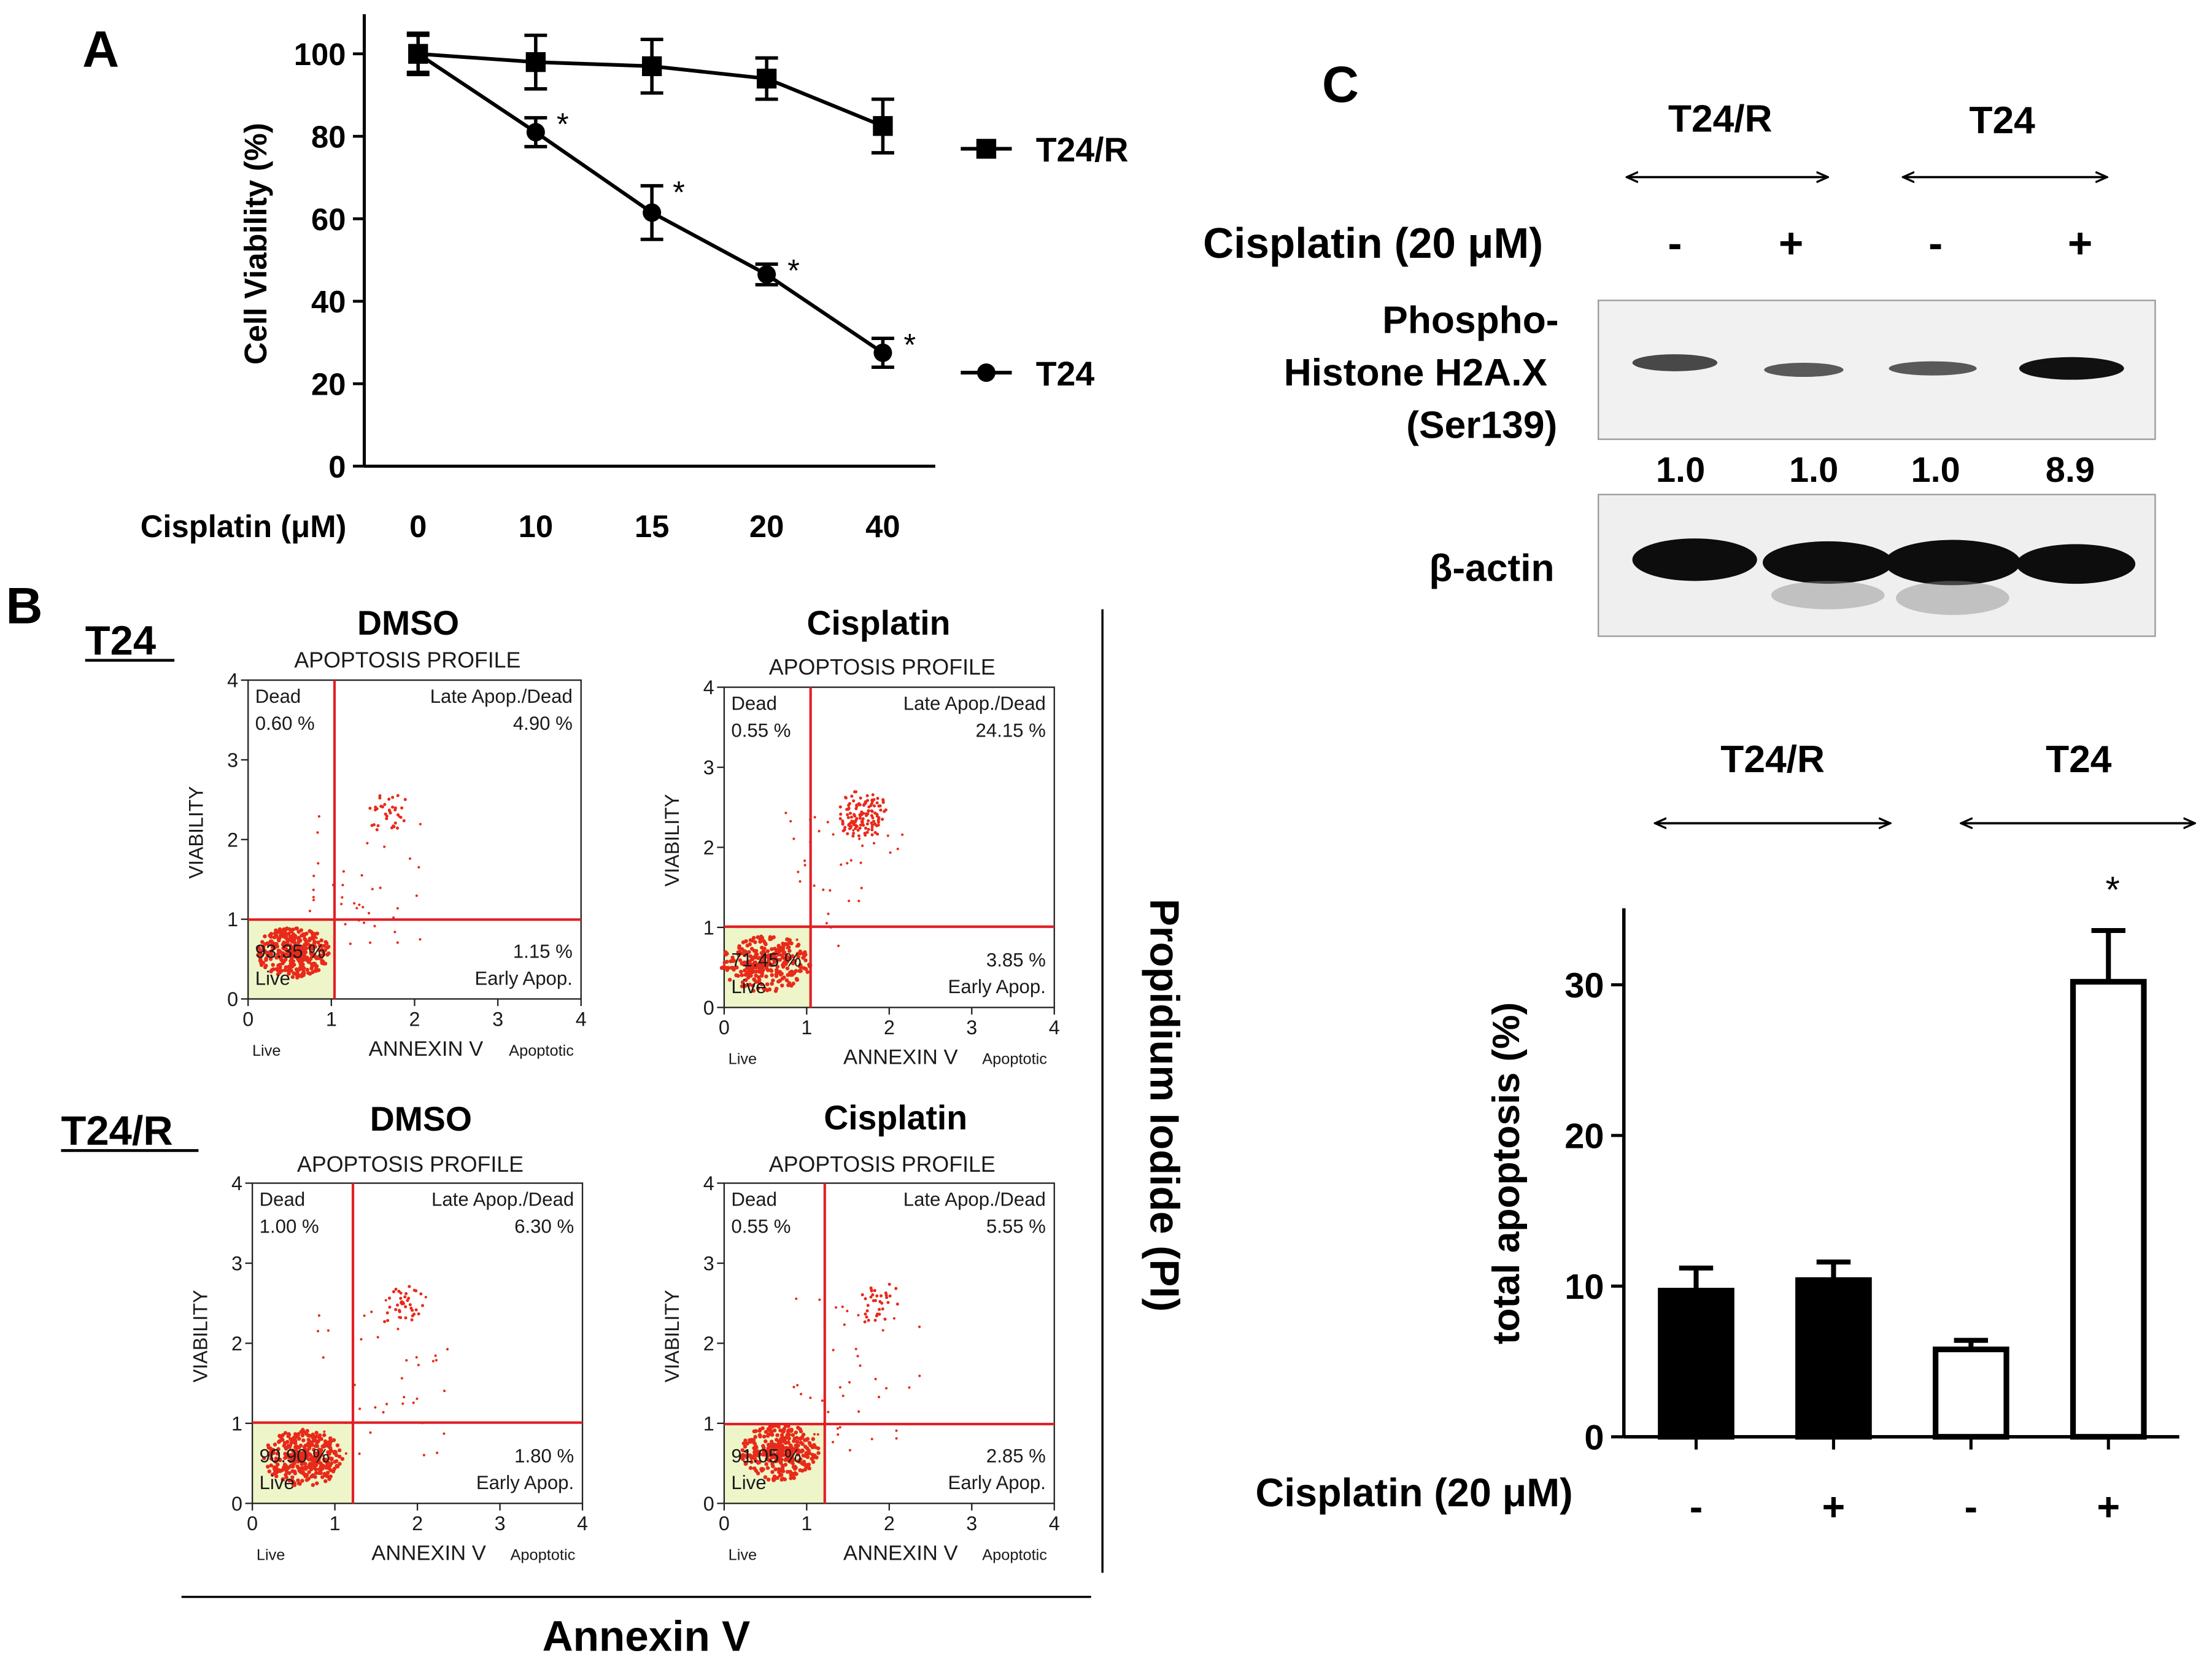 This screenshot has height=1672, width=2212. I want to click on flow-quadrant-value-dead: 0.60 %, so click(285, 723).